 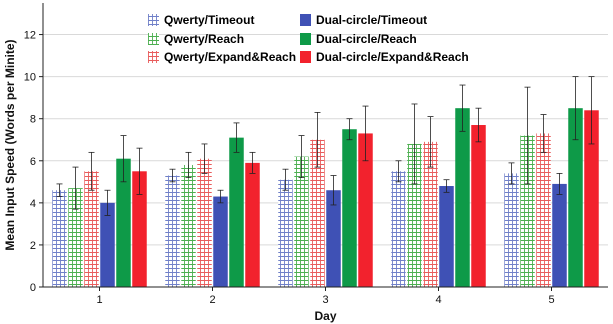 I want to click on legend-item: Qwerty/Expand&Reach, so click(x=222, y=57).